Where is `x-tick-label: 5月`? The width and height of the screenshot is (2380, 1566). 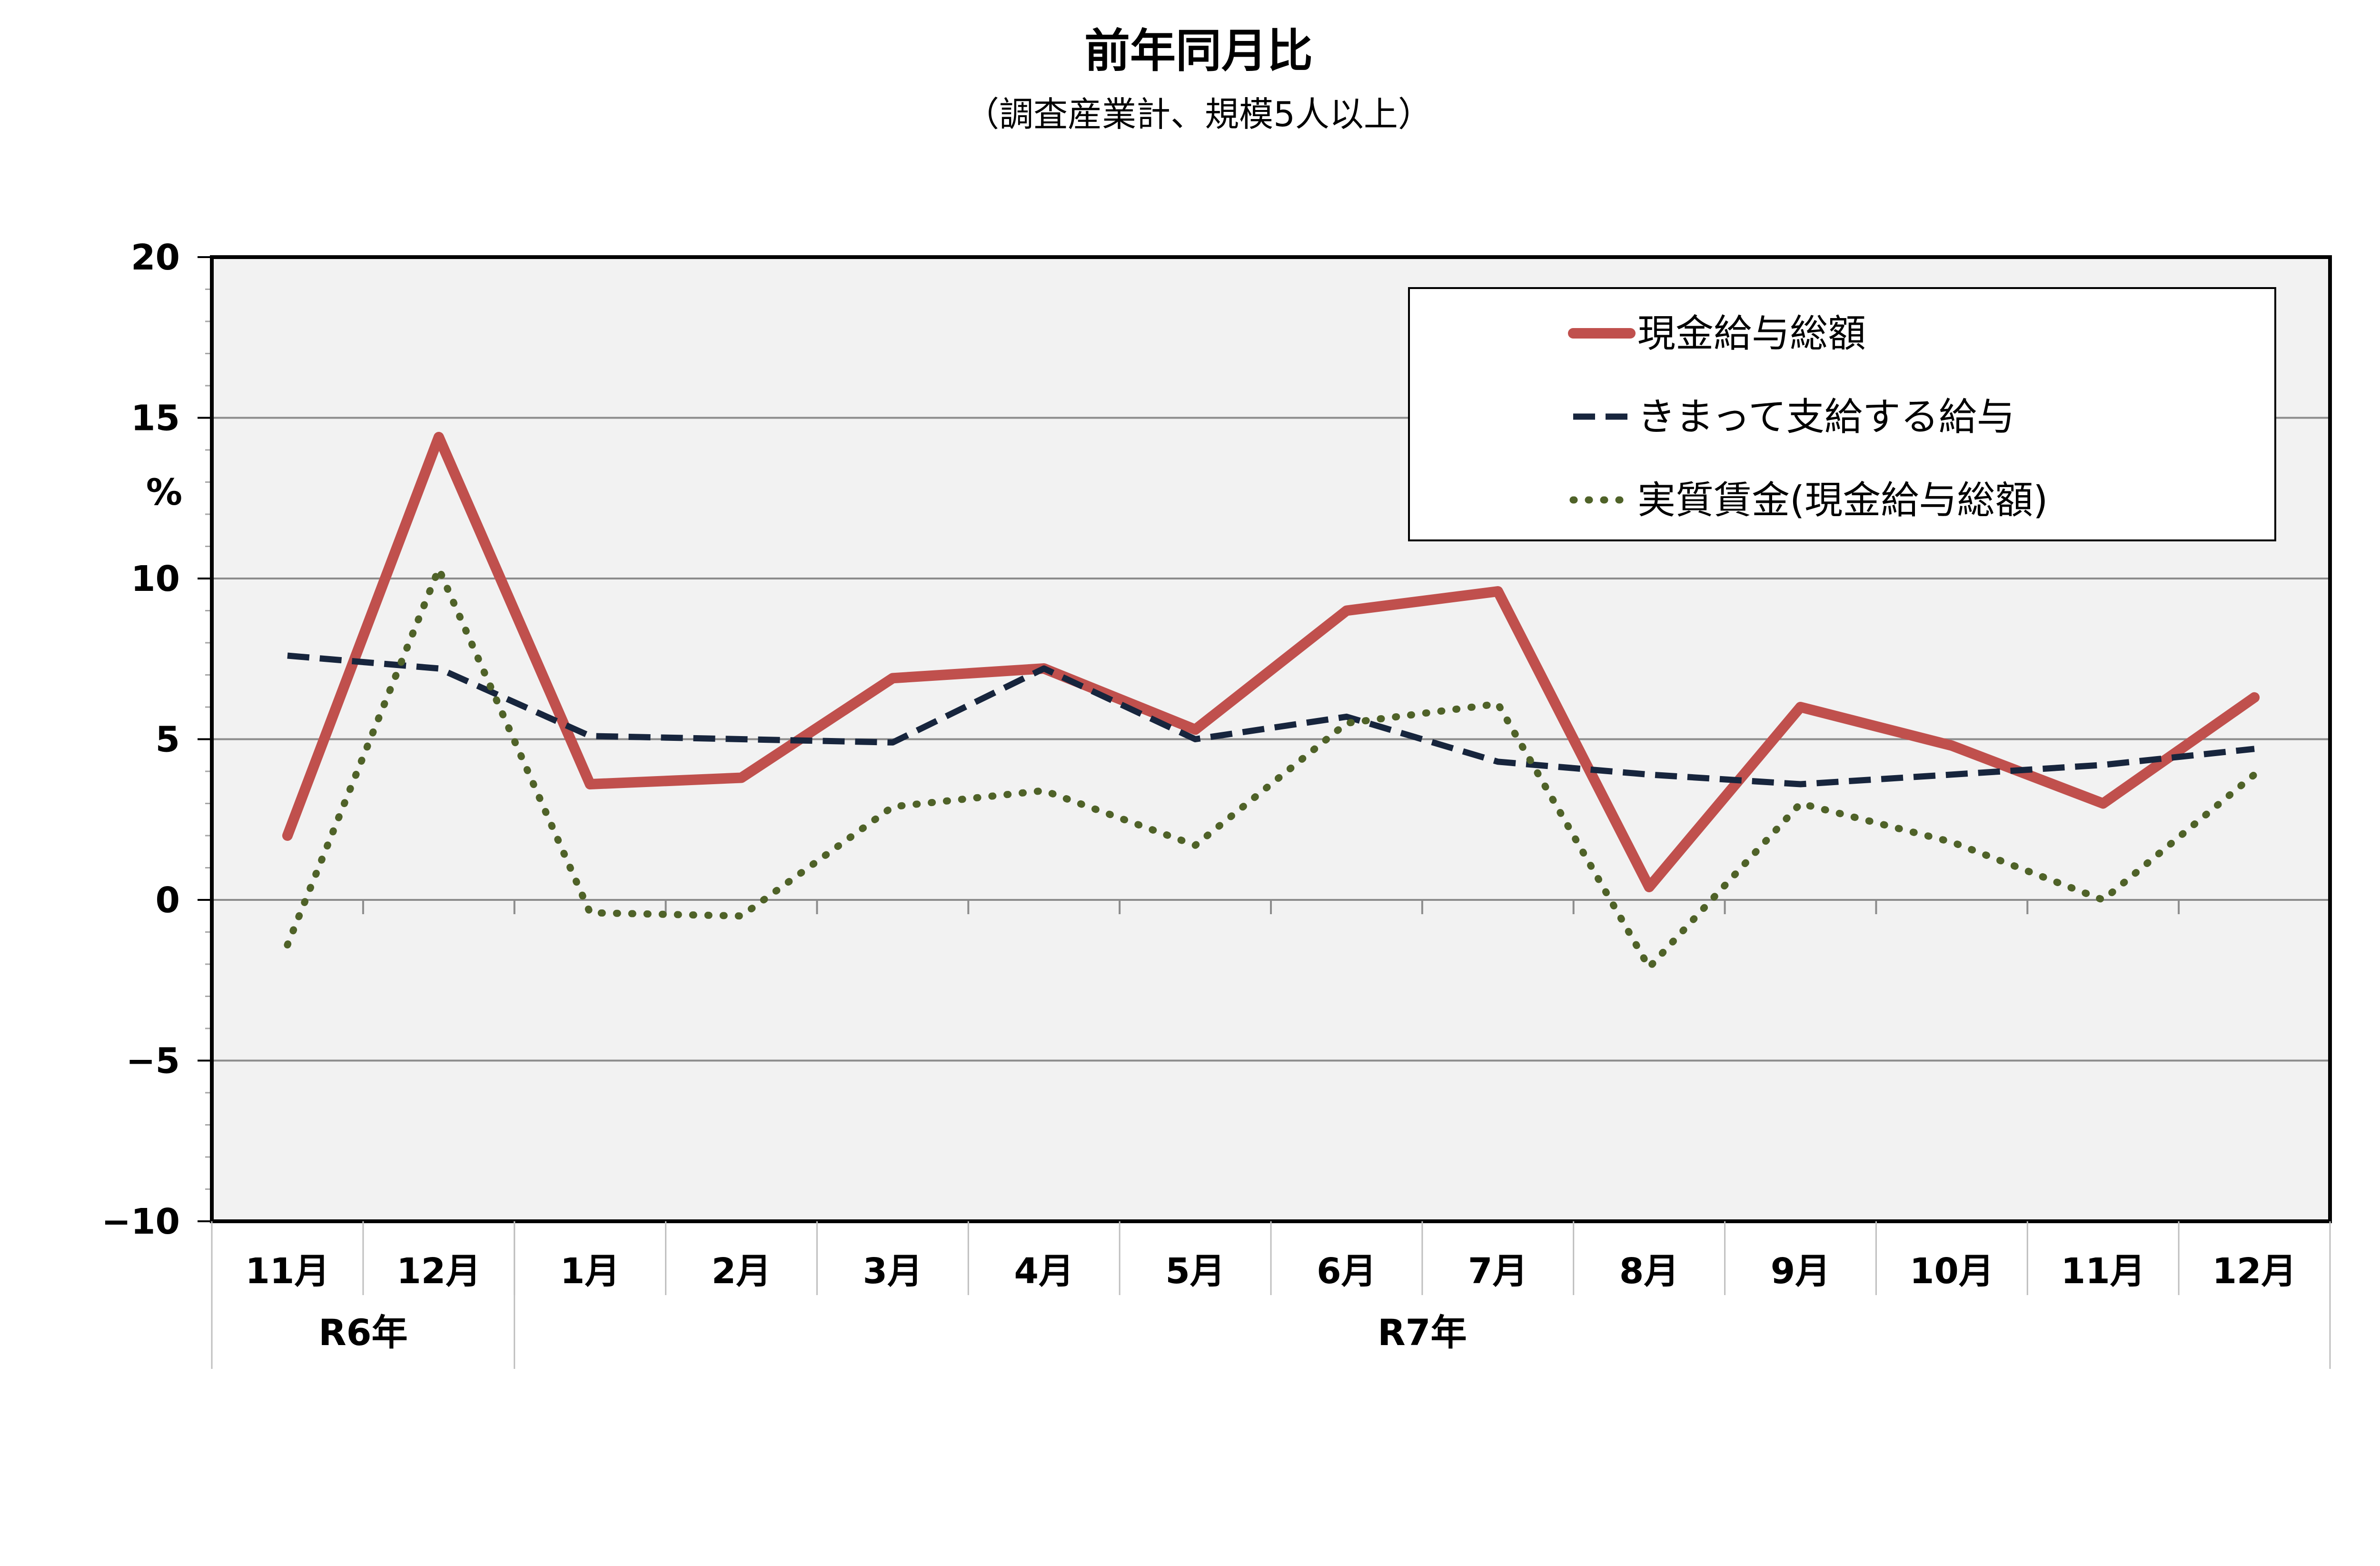
x-tick-label: 5月 is located at coordinates (1195, 1271).